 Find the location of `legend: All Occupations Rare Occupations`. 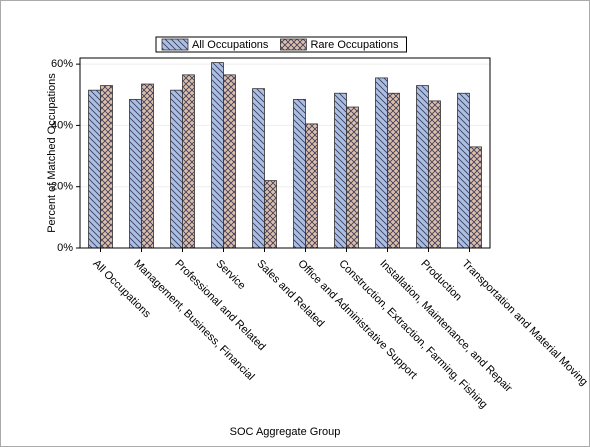

legend: All Occupations Rare Occupations is located at coordinates (281, 44).